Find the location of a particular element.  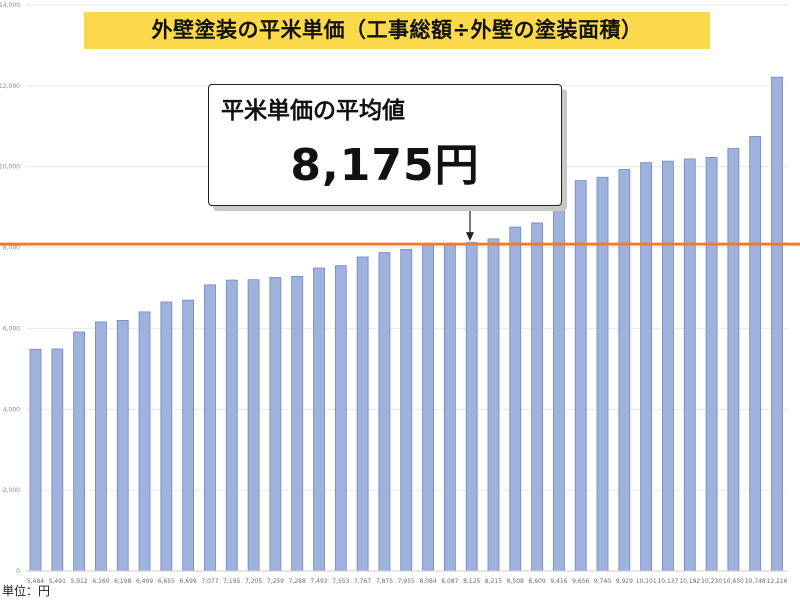

x-tick-label: 6,699 is located at coordinates (188, 581).